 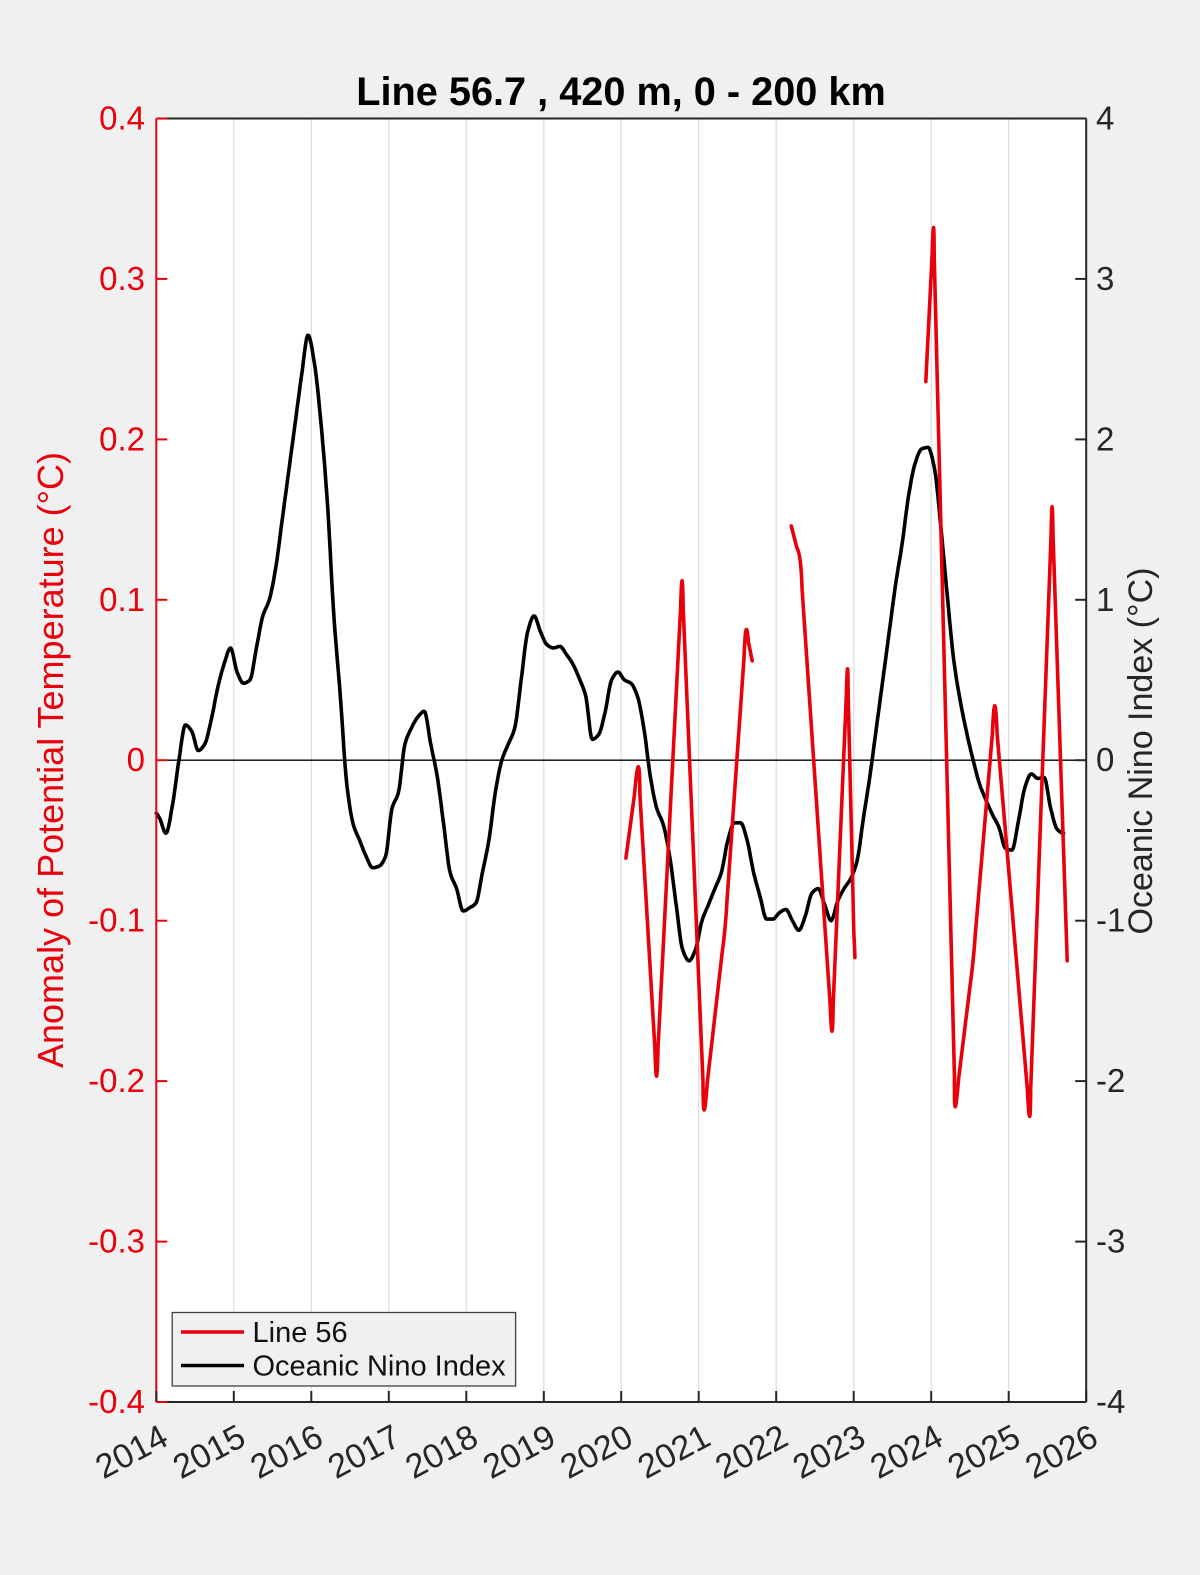 What do you see at coordinates (122, 599) in the screenshot?
I see `svg-text: 0.1` at bounding box center [122, 599].